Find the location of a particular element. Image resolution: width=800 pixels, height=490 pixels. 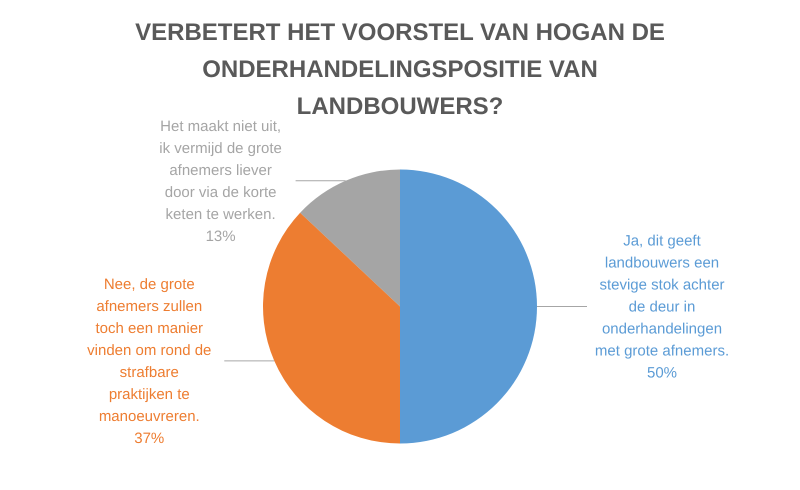

data-label: 50% is located at coordinates (662, 373).